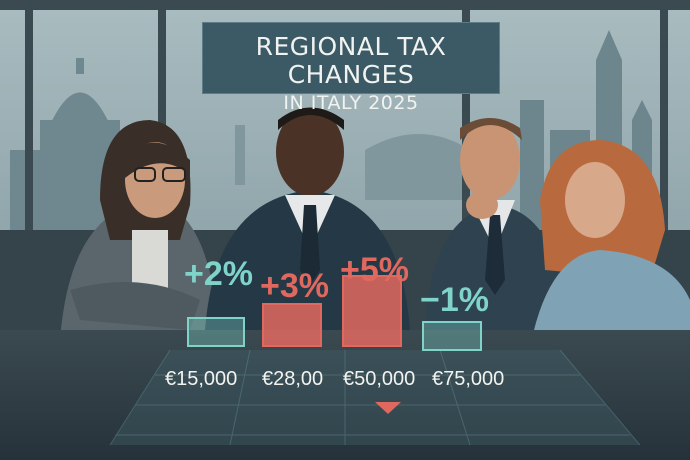 This screenshot has width=690, height=460. What do you see at coordinates (140, 230) in the screenshot?
I see `person-woman-glasses` at bounding box center [140, 230].